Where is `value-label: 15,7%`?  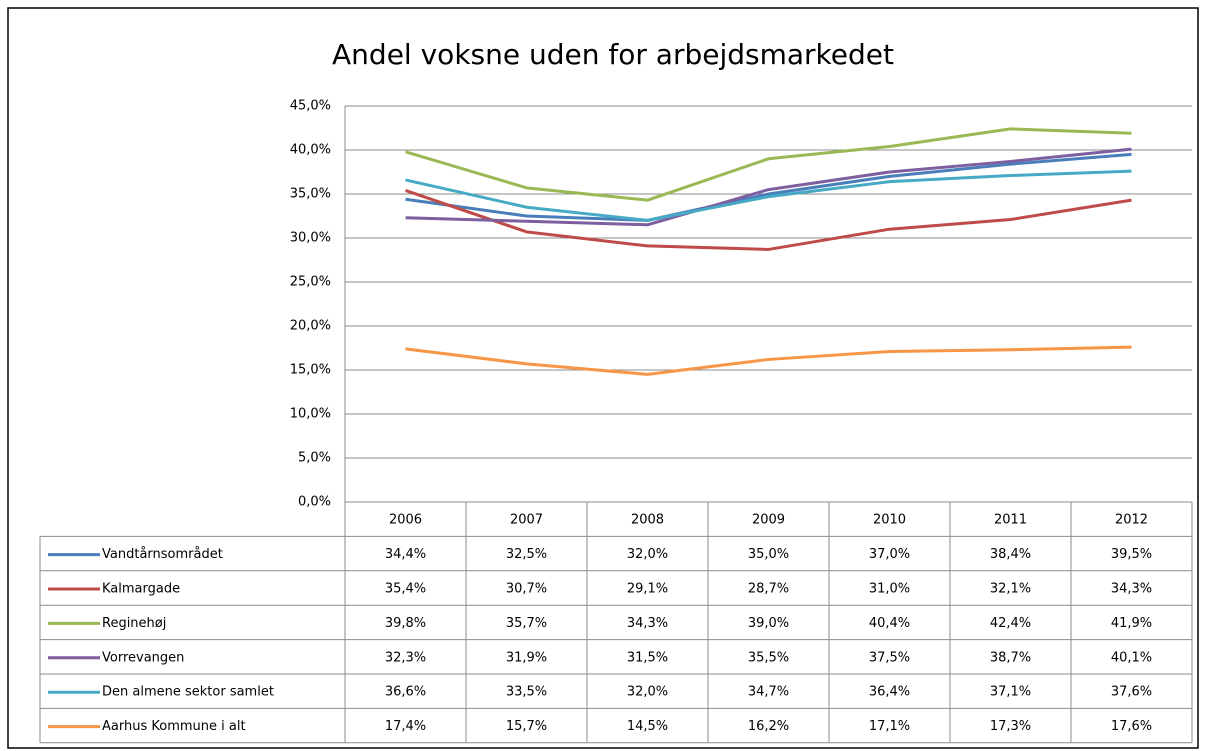 value-label: 15,7% is located at coordinates (526, 726).